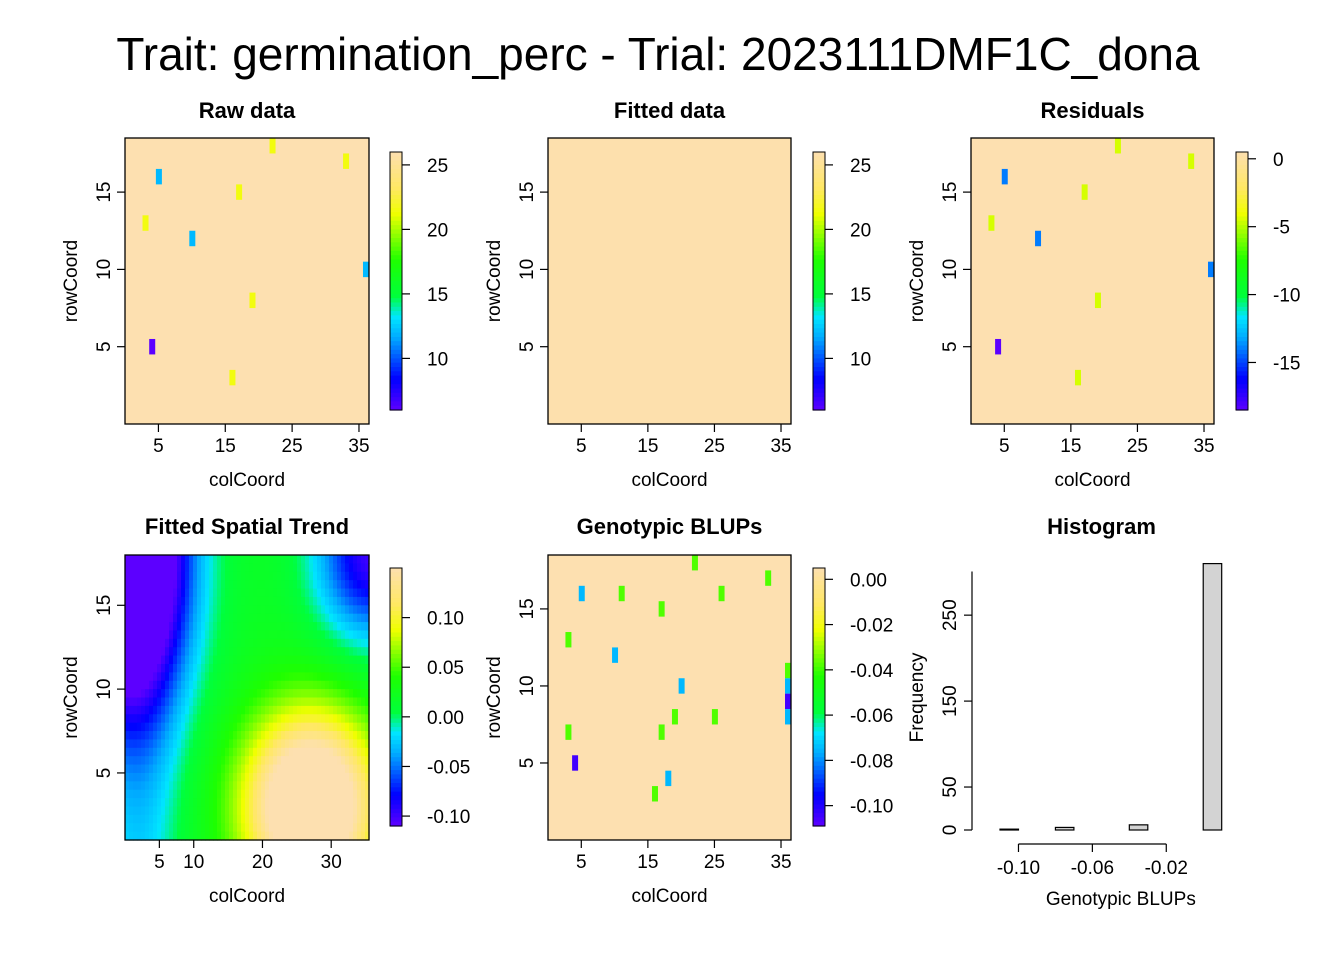 The image size is (1344, 960). I want to click on heatmap-cell, so click(721, 593).